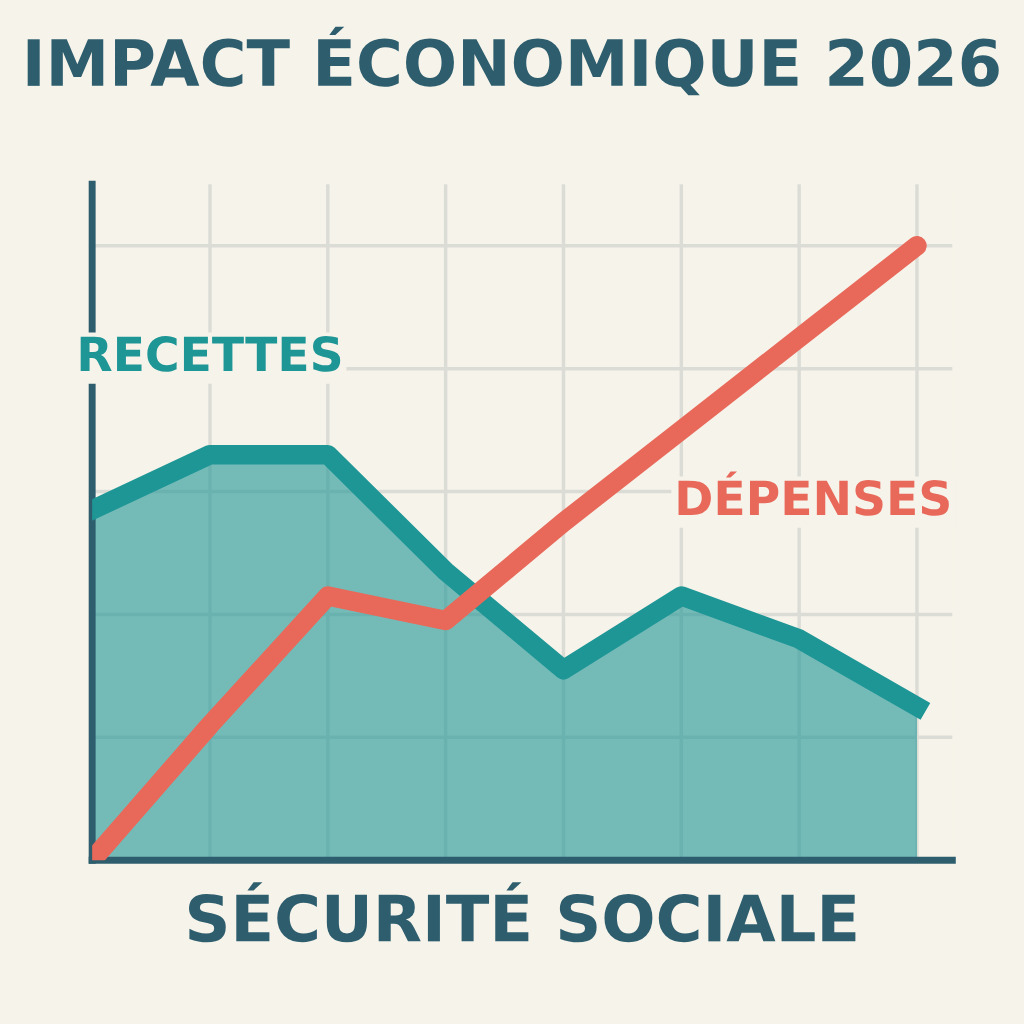 This screenshot has height=1024, width=1024. Describe the element at coordinates (522, 912) in the screenshot. I see `x-axis-title: SÉCURITÉ SOCIALE` at that location.